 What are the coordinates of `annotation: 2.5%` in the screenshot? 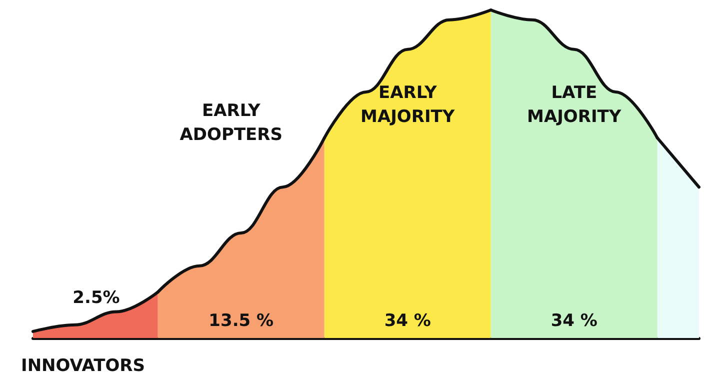 It's located at (96, 298).